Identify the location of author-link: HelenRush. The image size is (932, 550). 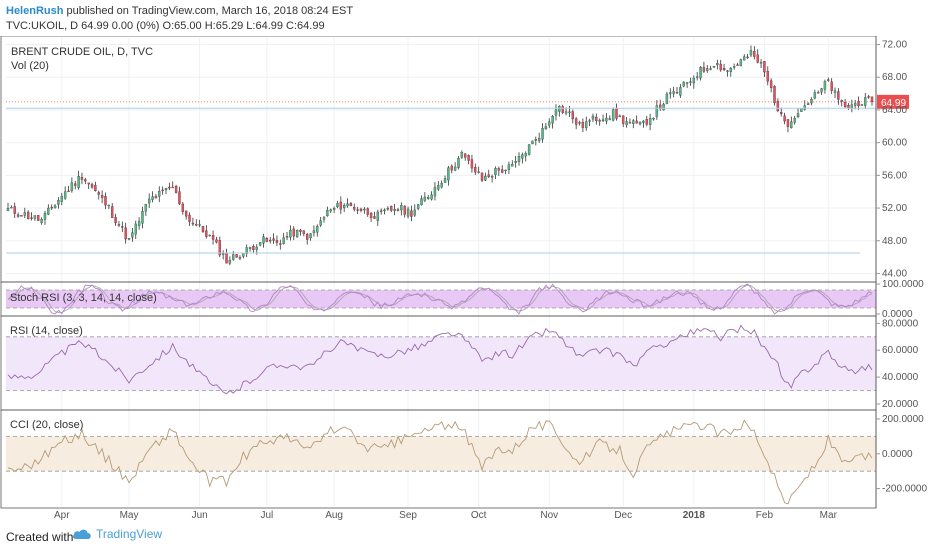
(35, 11).